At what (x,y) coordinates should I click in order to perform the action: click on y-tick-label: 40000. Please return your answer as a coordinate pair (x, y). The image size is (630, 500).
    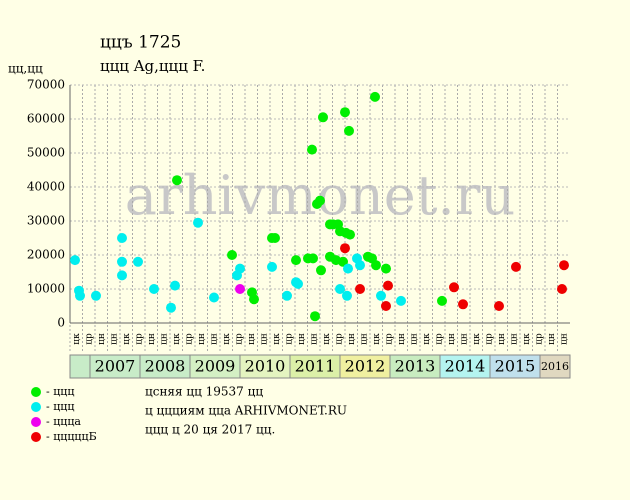
    Looking at the image, I should click on (46, 187).